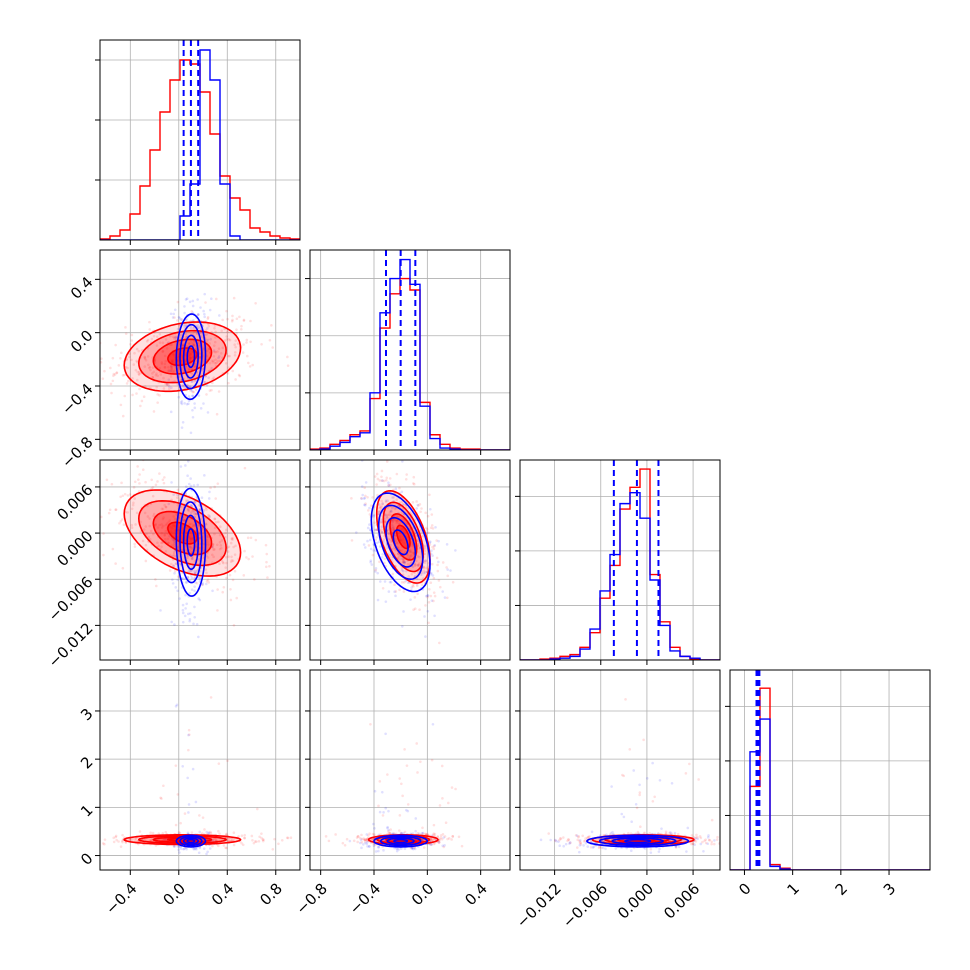 Image resolution: width=970 pixels, height=970 pixels. I want to click on x-tick-label: 0.0, so click(174, 895).